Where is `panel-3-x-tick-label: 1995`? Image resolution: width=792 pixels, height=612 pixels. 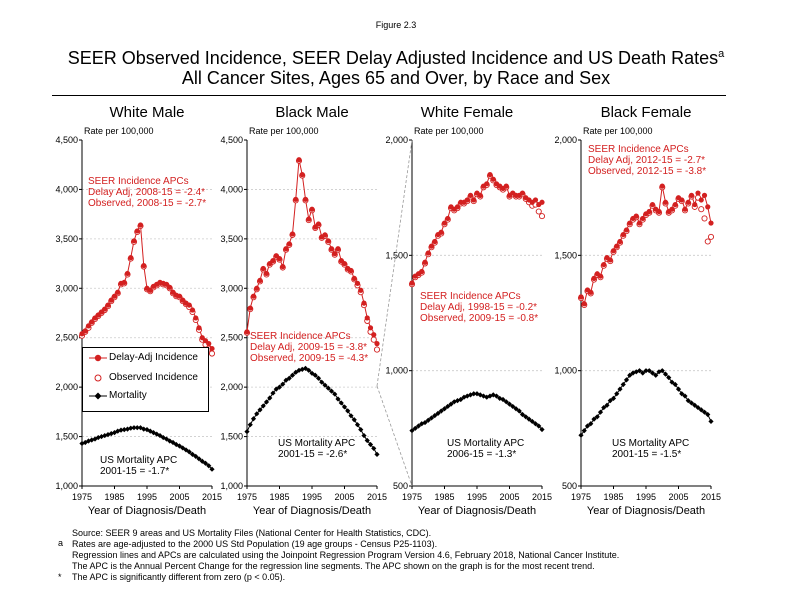 panel-3-x-tick-label: 1995 is located at coordinates (477, 497).